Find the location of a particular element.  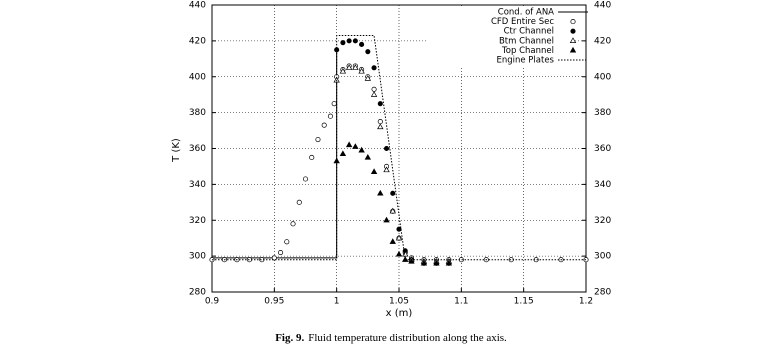

y2-tick-label: 360 is located at coordinates (602, 149).